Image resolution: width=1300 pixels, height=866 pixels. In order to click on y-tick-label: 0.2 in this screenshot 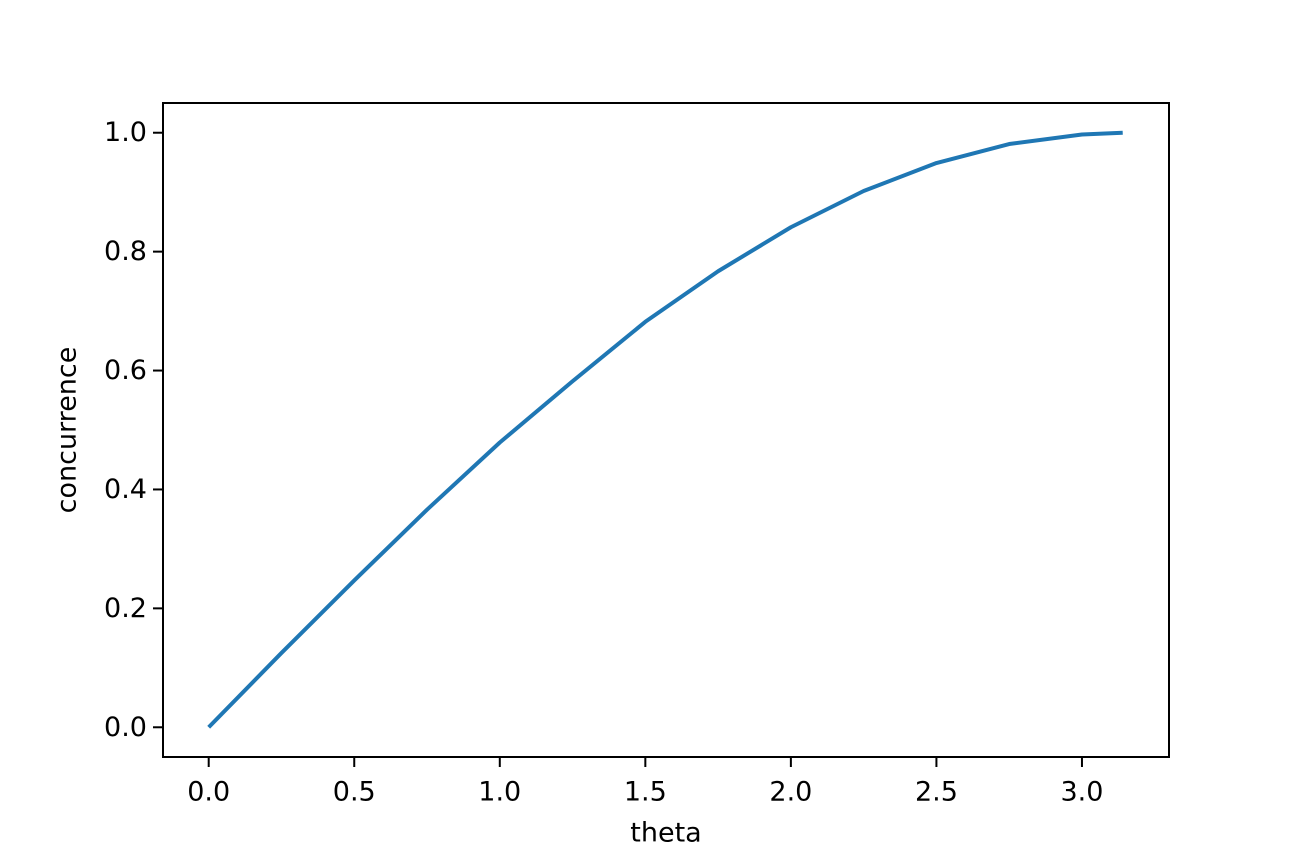, I will do `click(125, 608)`.